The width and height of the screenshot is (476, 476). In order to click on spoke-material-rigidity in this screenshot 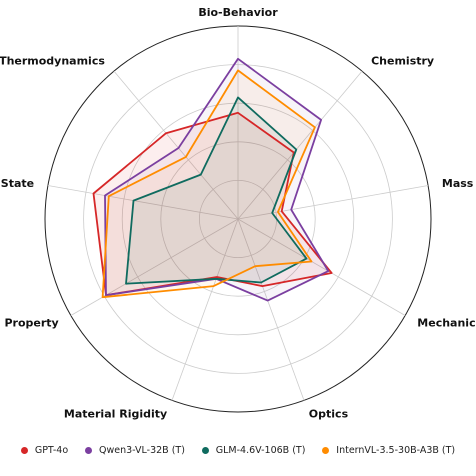, I will do `click(205, 309)`.